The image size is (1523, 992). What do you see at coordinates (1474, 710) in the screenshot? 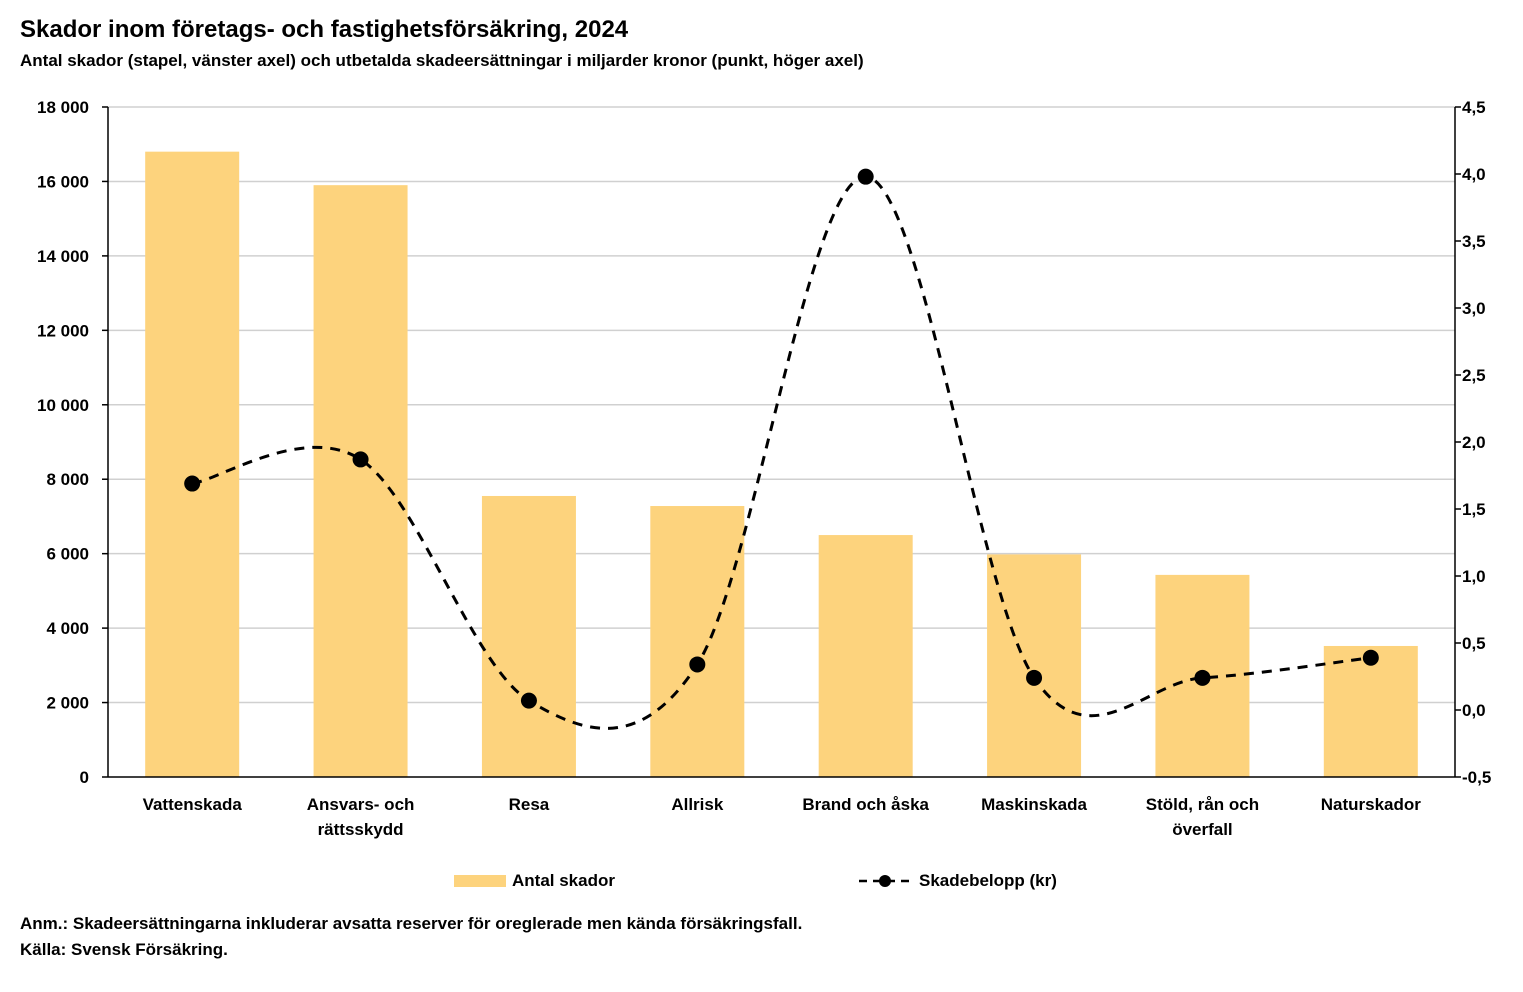
I see `right-tick-label: 0,0` at bounding box center [1474, 710].